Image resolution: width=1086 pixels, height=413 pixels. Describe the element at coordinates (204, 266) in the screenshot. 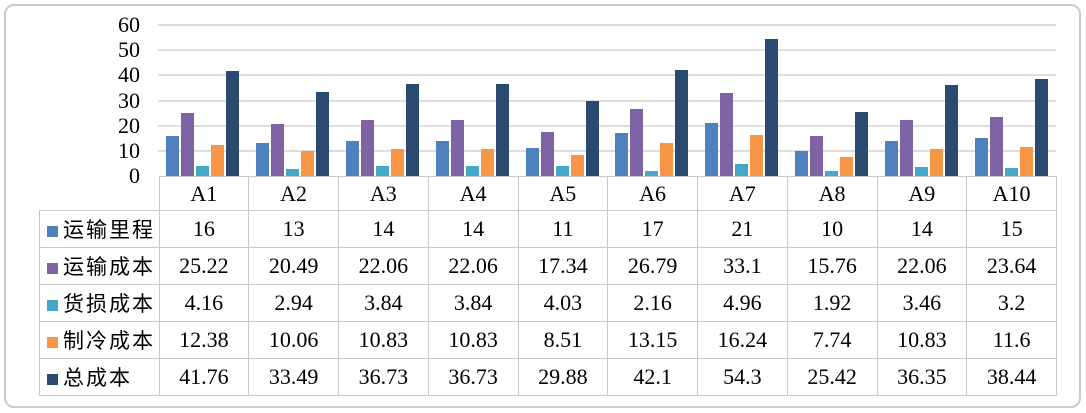

I see `table-cell-transport-cost-a1: 25.22` at that location.